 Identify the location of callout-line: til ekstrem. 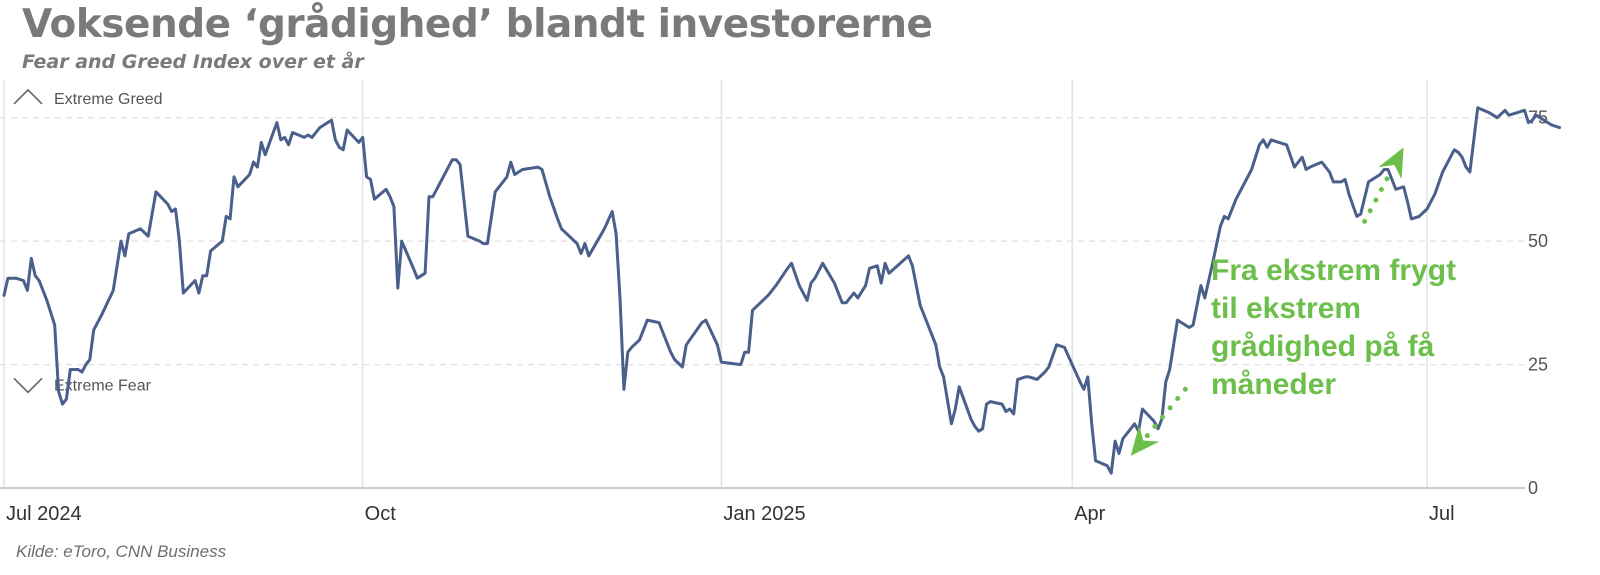
(1286, 308).